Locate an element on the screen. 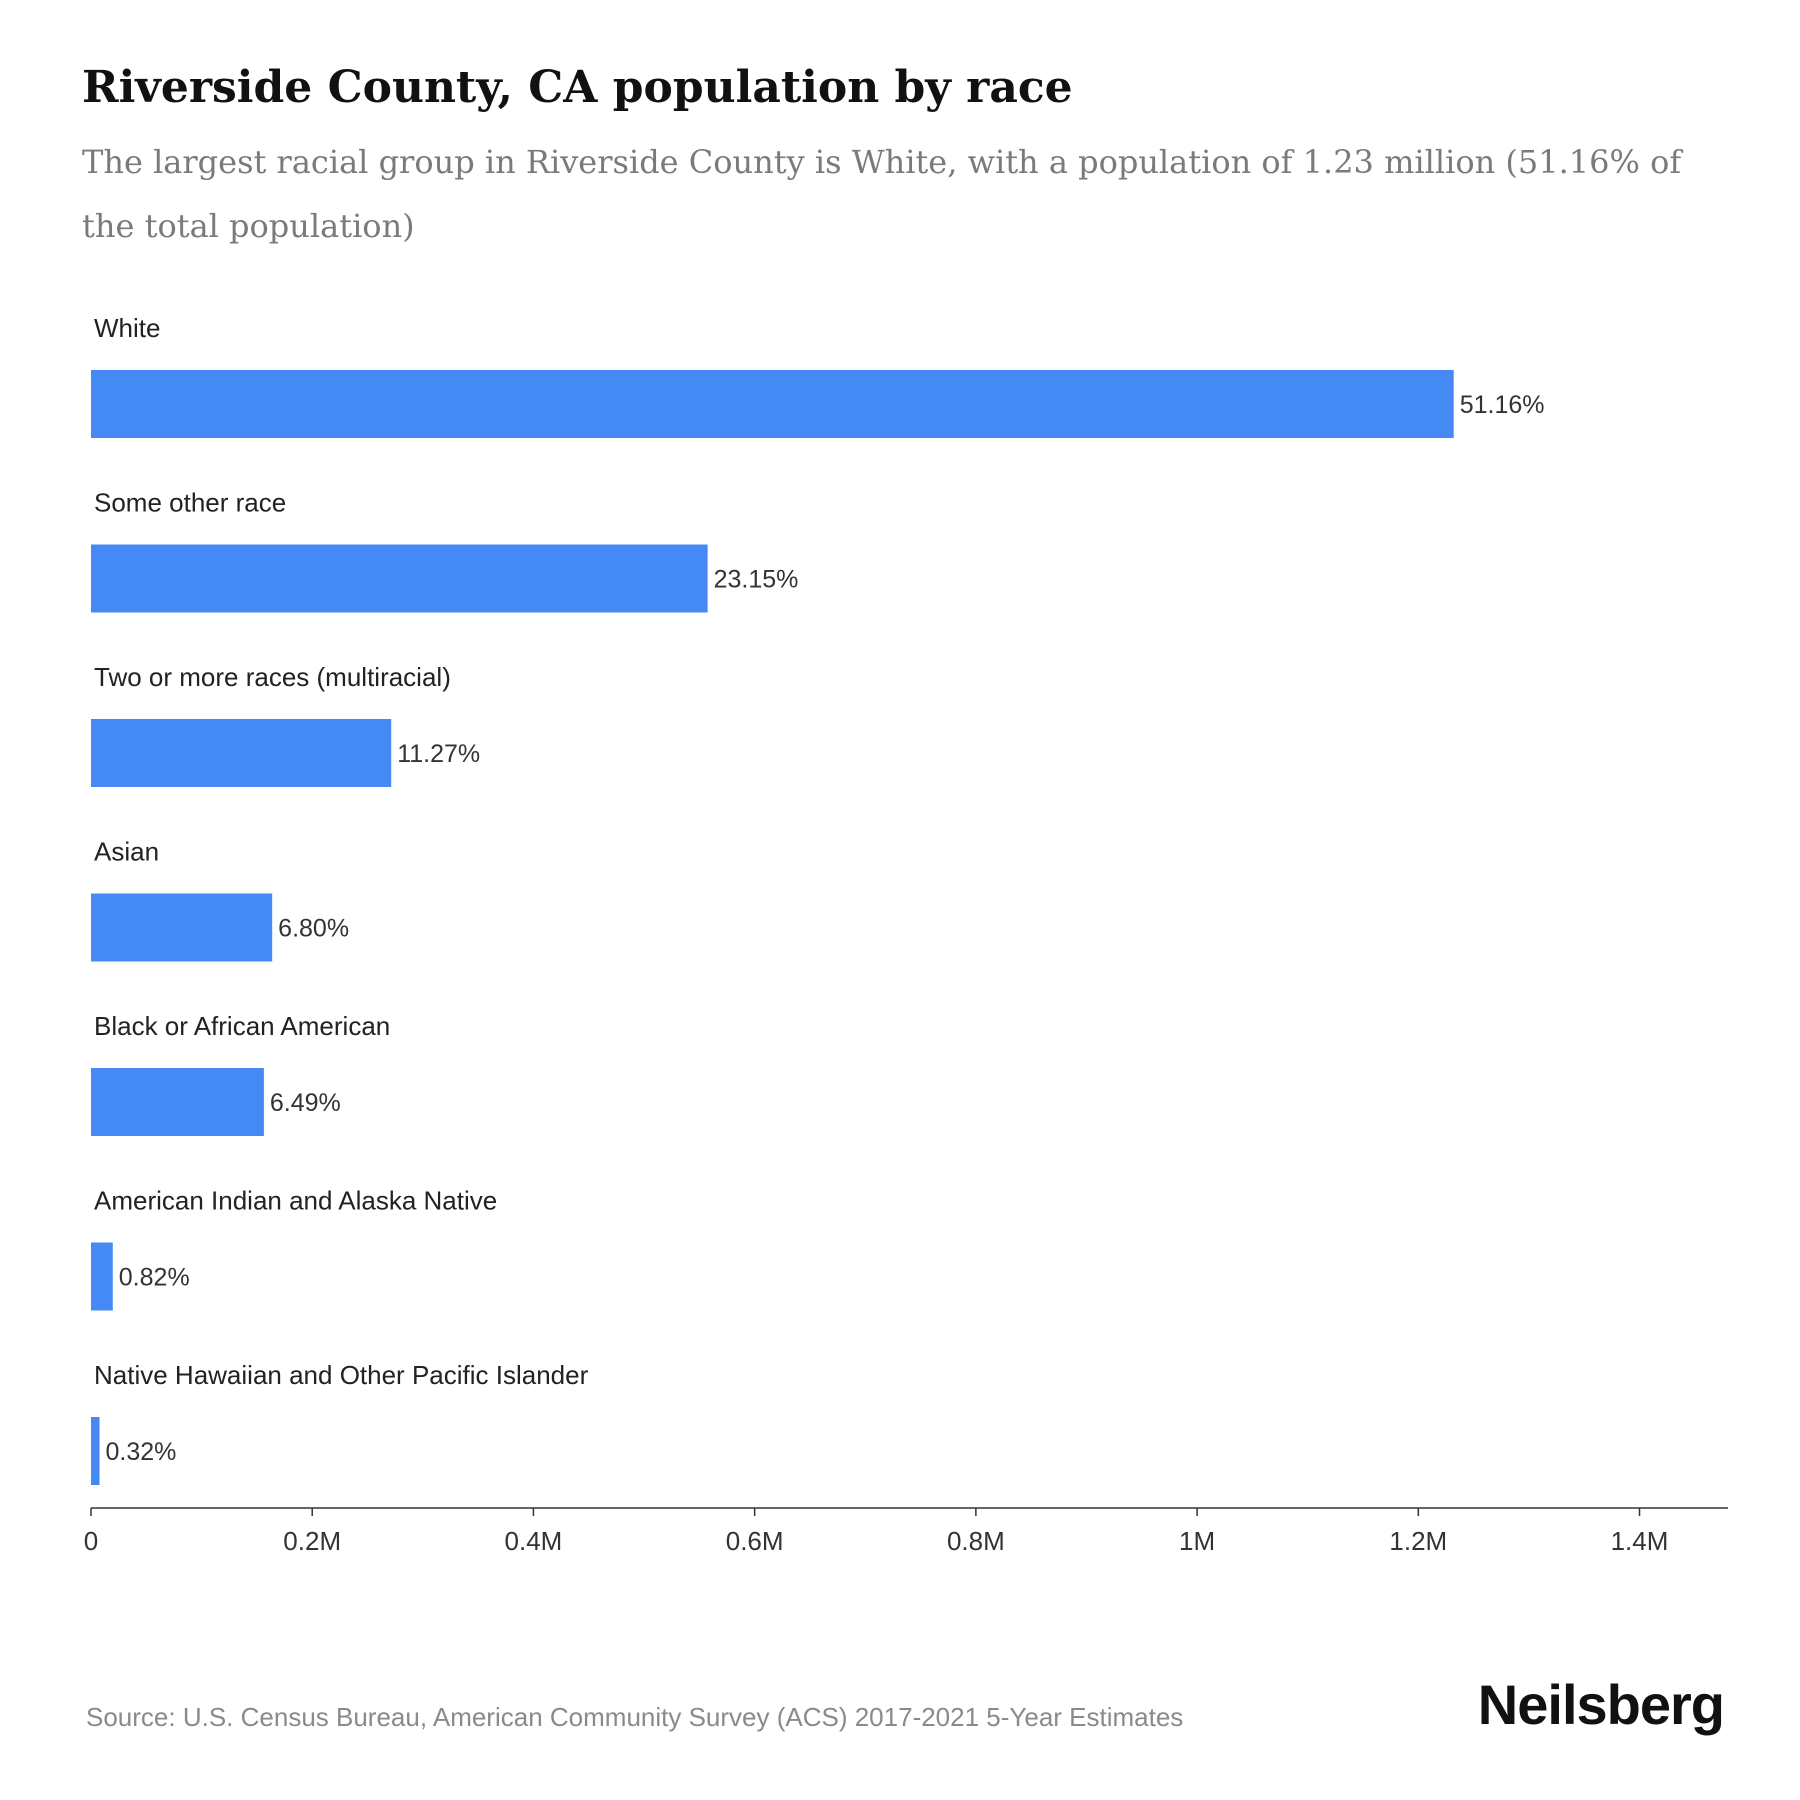  brand-logo: Neilsberg is located at coordinates (1601, 1704).